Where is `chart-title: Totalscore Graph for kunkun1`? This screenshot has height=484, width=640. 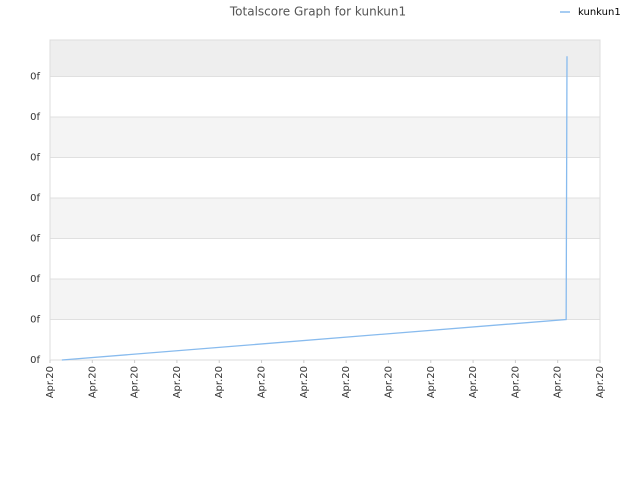 chart-title: Totalscore Graph for kunkun1 is located at coordinates (317, 12).